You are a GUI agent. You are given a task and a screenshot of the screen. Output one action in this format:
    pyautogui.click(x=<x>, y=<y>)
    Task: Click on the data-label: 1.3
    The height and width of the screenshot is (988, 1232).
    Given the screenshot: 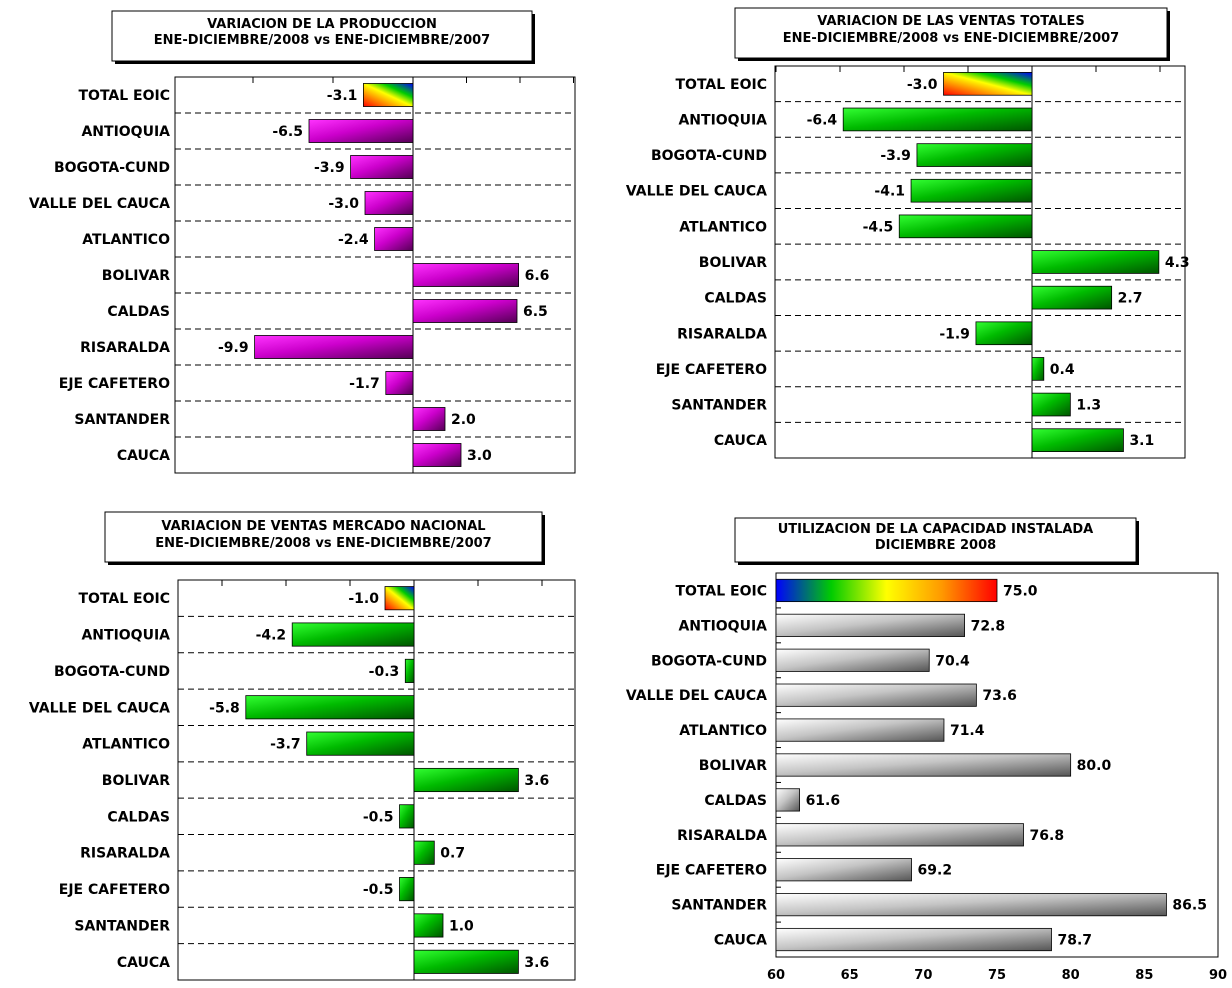 What is the action you would take?
    pyautogui.click(x=1088, y=406)
    